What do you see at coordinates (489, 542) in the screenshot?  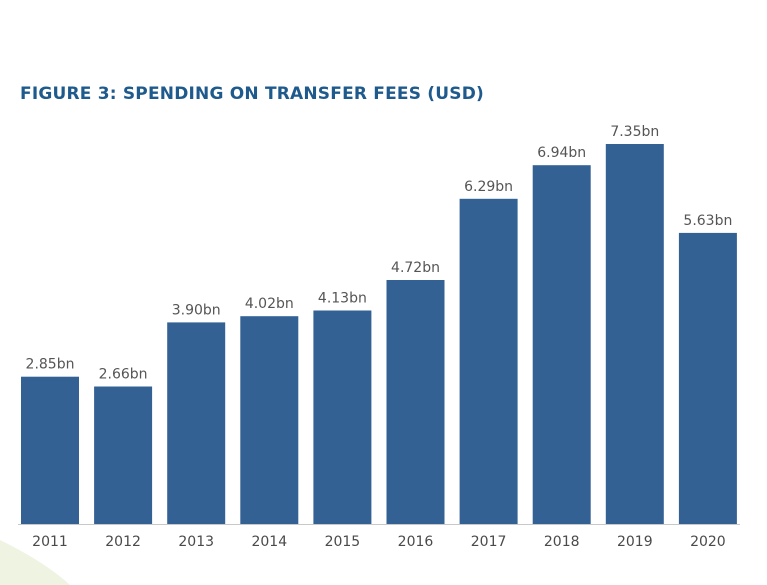 I see `x-tick-label-2017: 2017` at bounding box center [489, 542].